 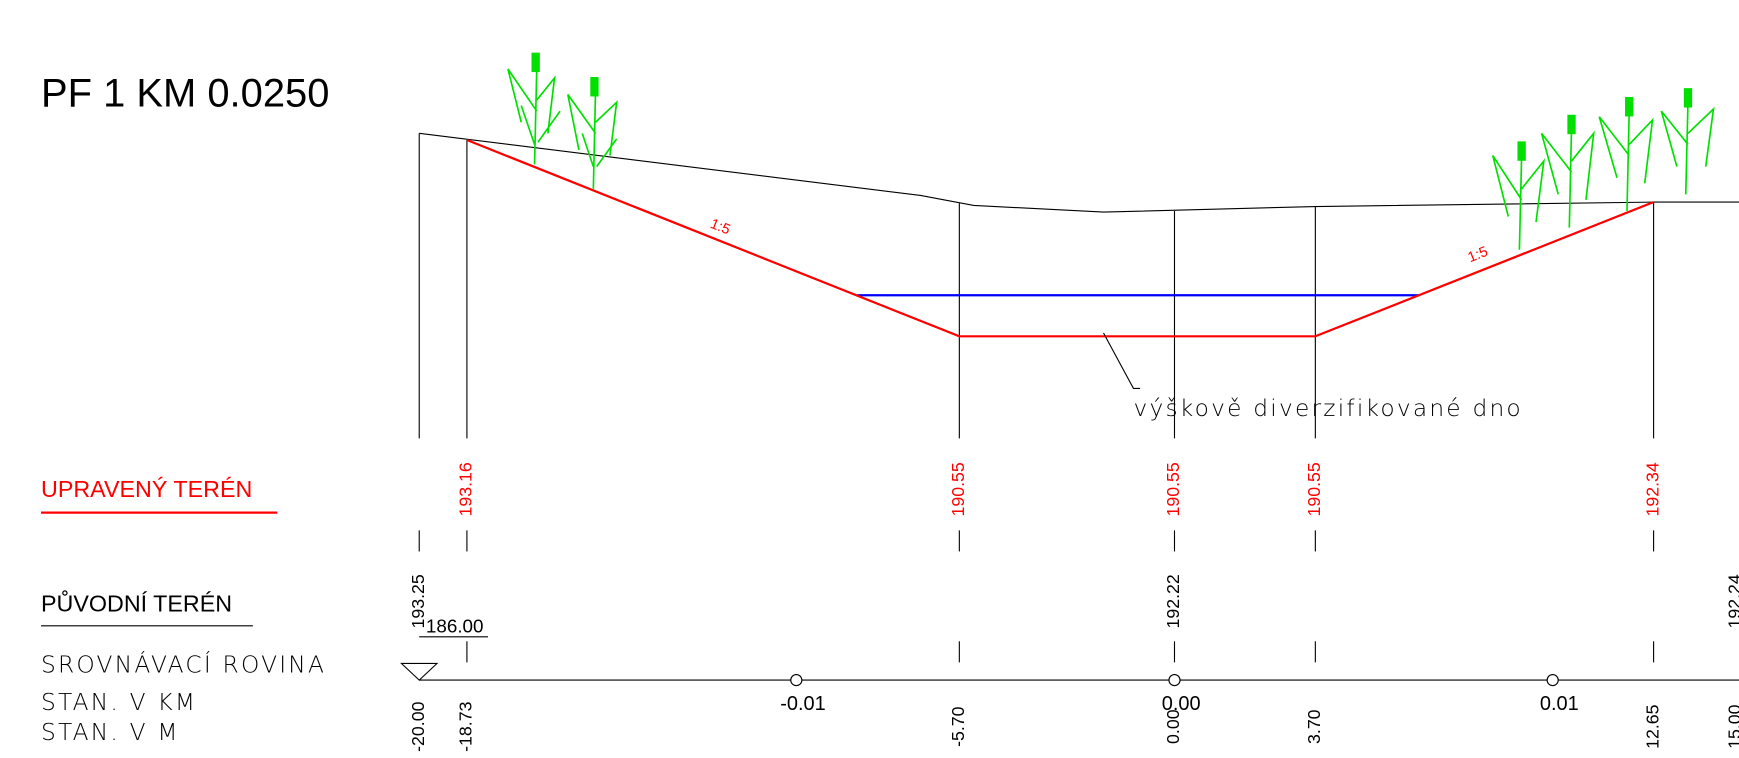 What do you see at coordinates (802, 704) in the screenshot?
I see `station-km: -0.01` at bounding box center [802, 704].